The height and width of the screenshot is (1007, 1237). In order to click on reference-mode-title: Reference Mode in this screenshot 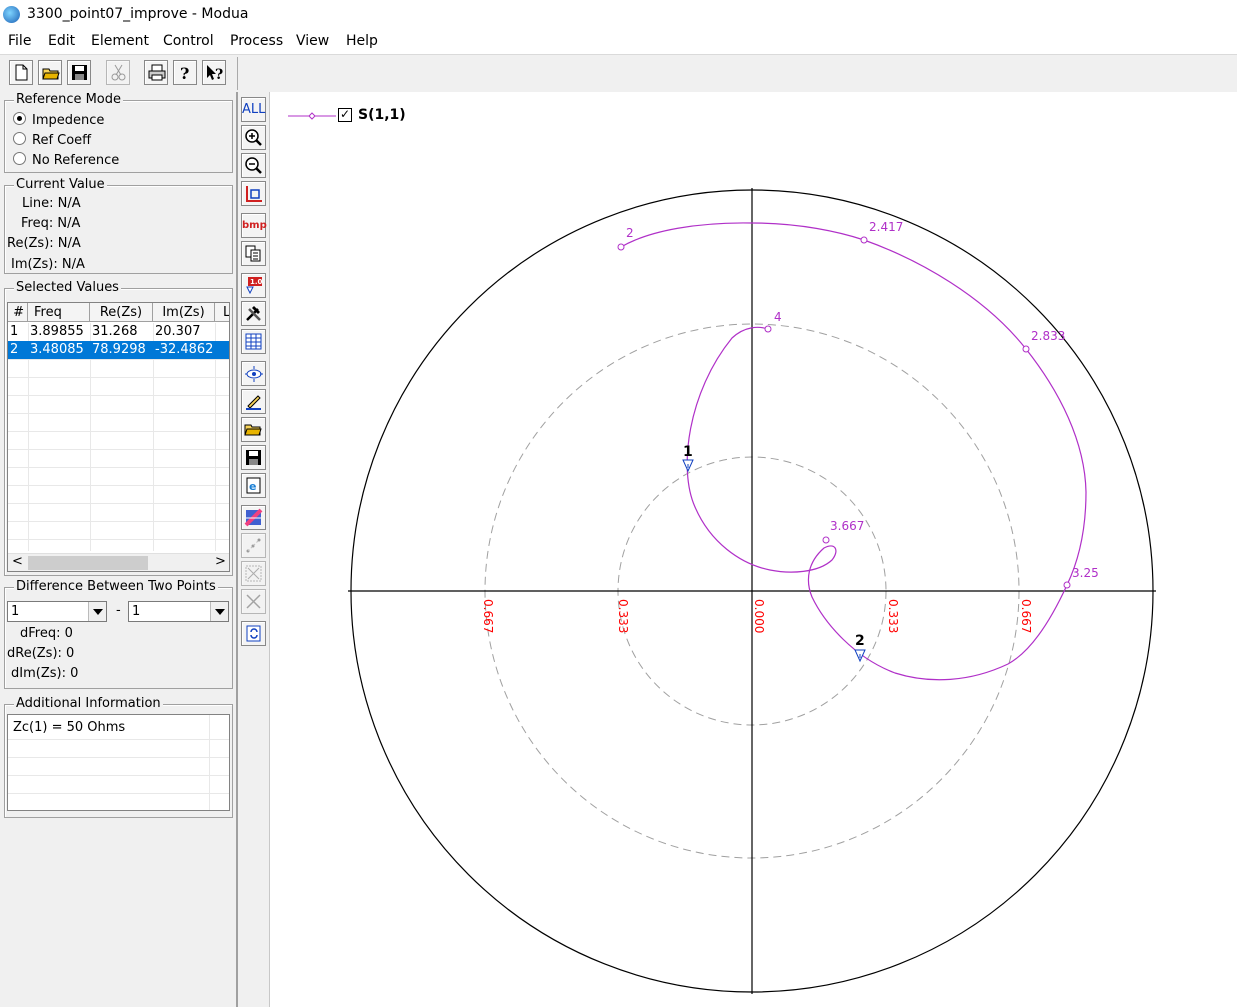, I will do `click(69, 100)`.